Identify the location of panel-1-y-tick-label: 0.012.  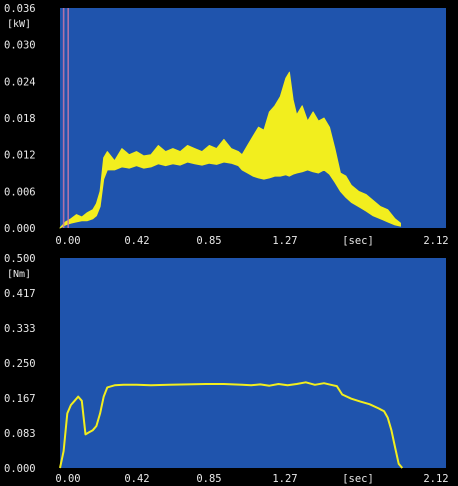
(20, 156).